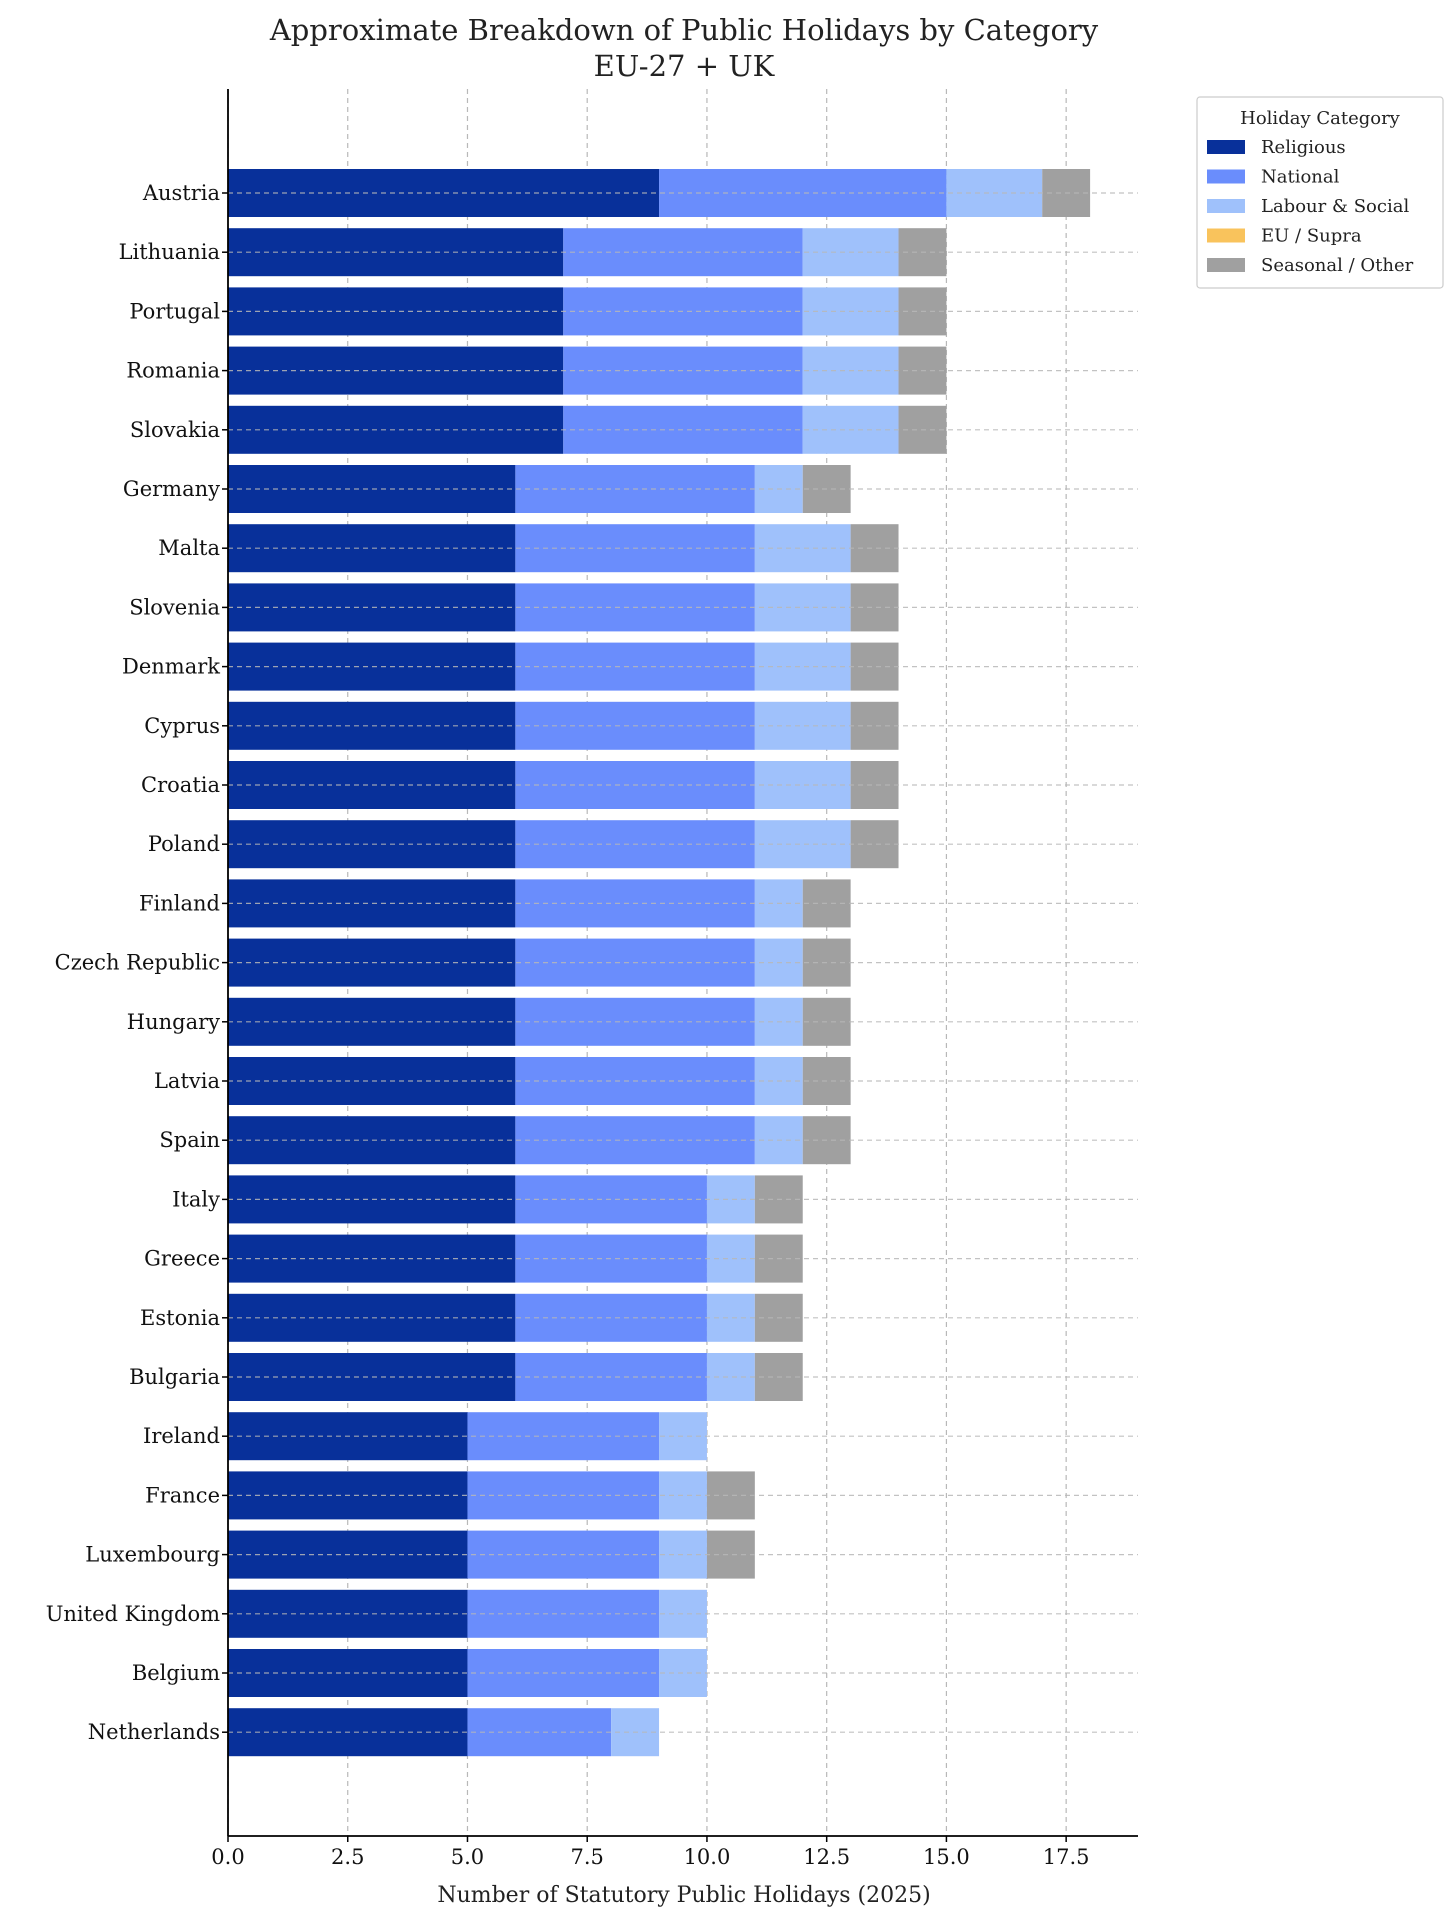 The height and width of the screenshot is (1914, 1456). Describe the element at coordinates (169, 252) in the screenshot. I see `y-tick-label: Lithuania` at that location.